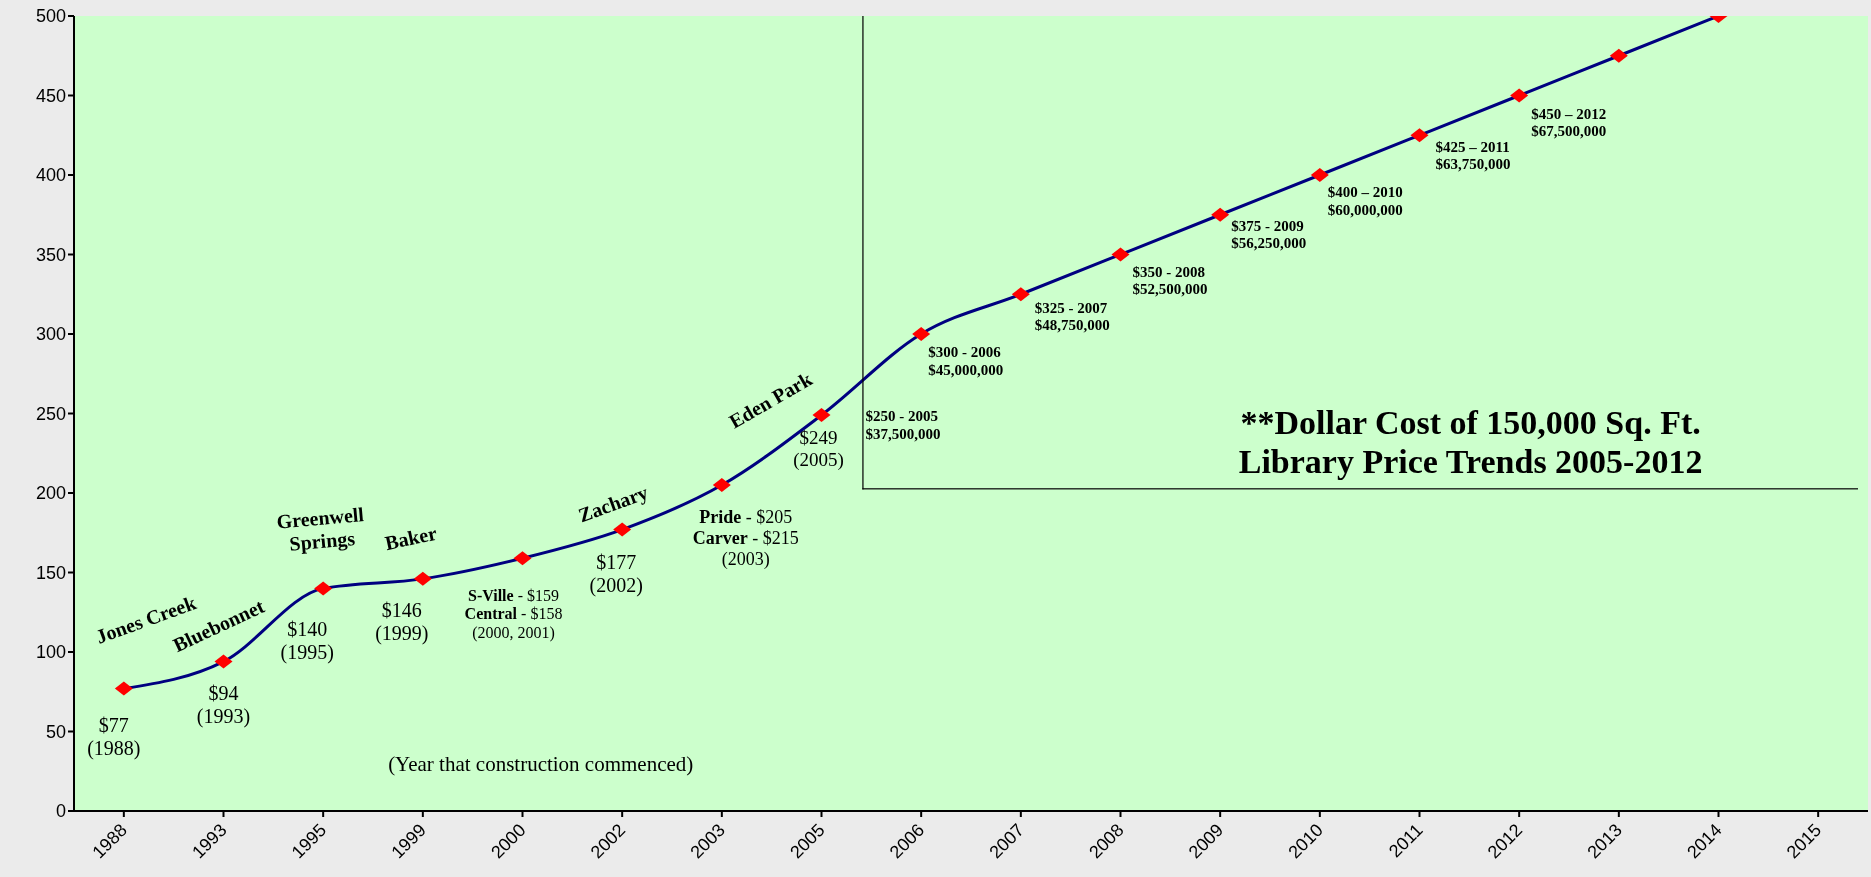 Image resolution: width=1871 pixels, height=877 pixels. Describe the element at coordinates (50, 413) in the screenshot. I see `y-tick-label: 250` at that location.